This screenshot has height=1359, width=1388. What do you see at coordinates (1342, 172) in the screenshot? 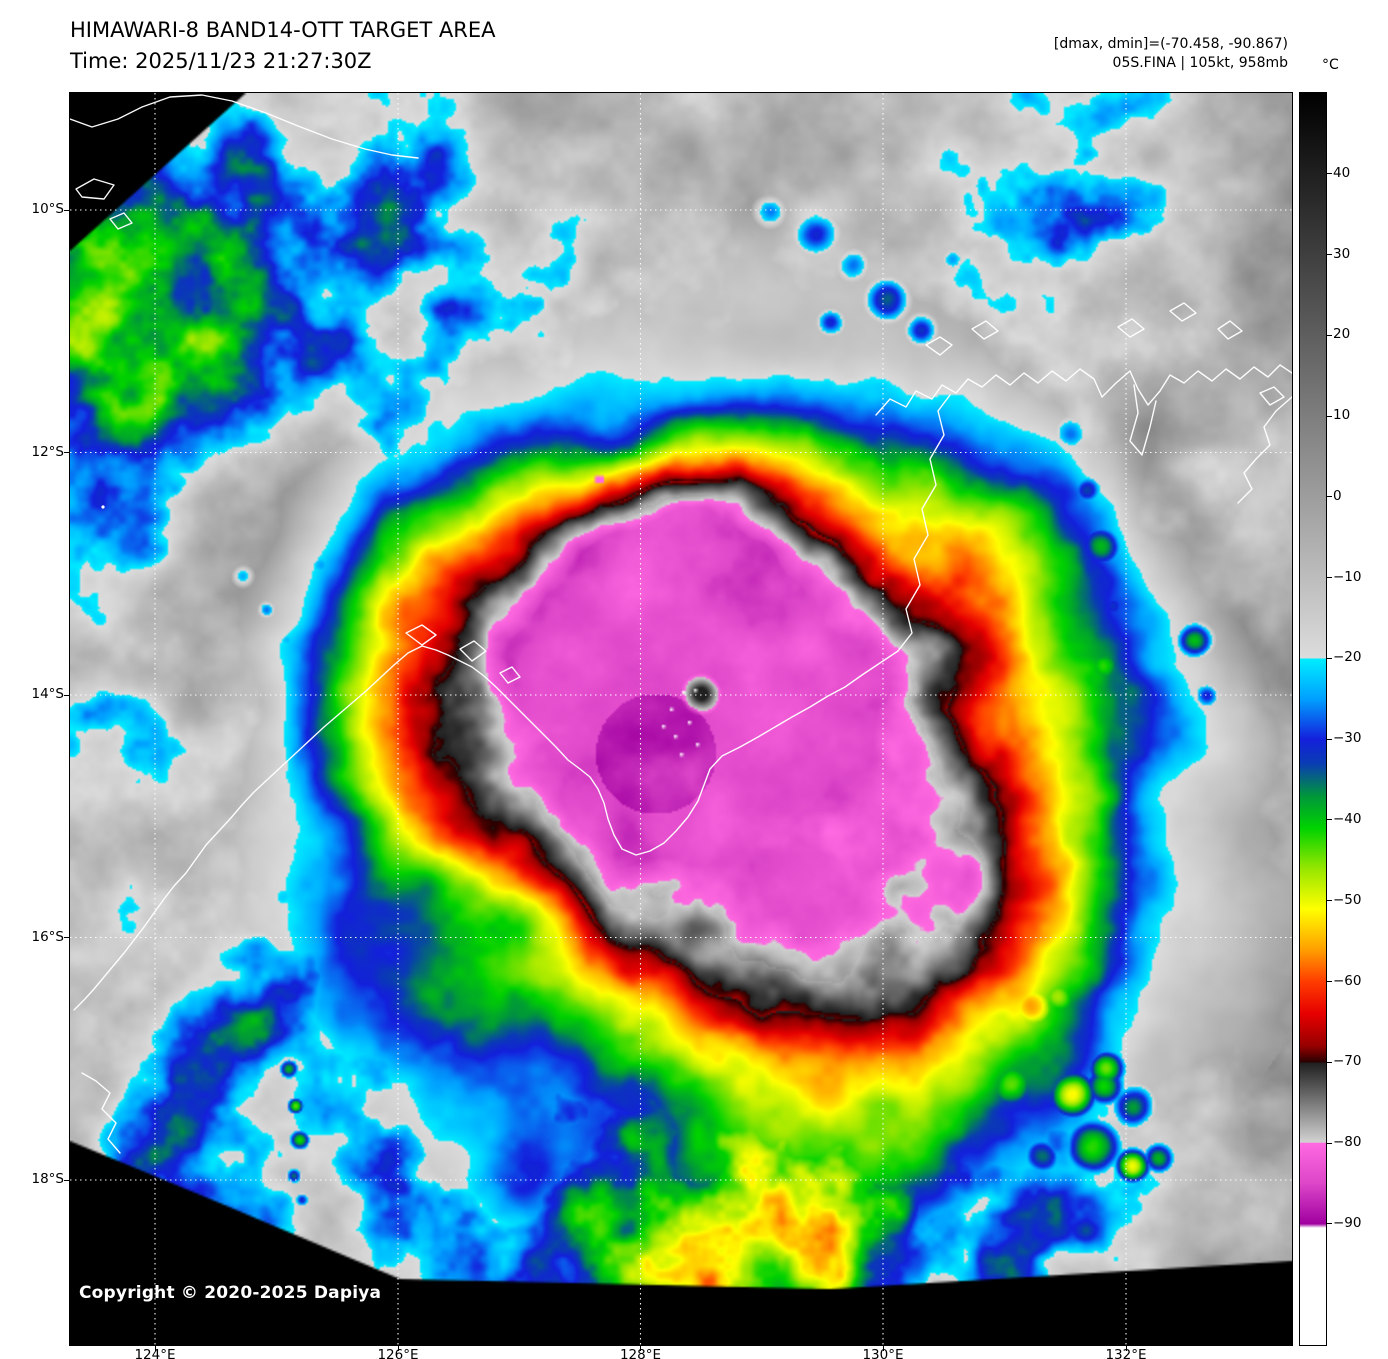
I see `colorbar-tick-label: 40` at bounding box center [1342, 172].